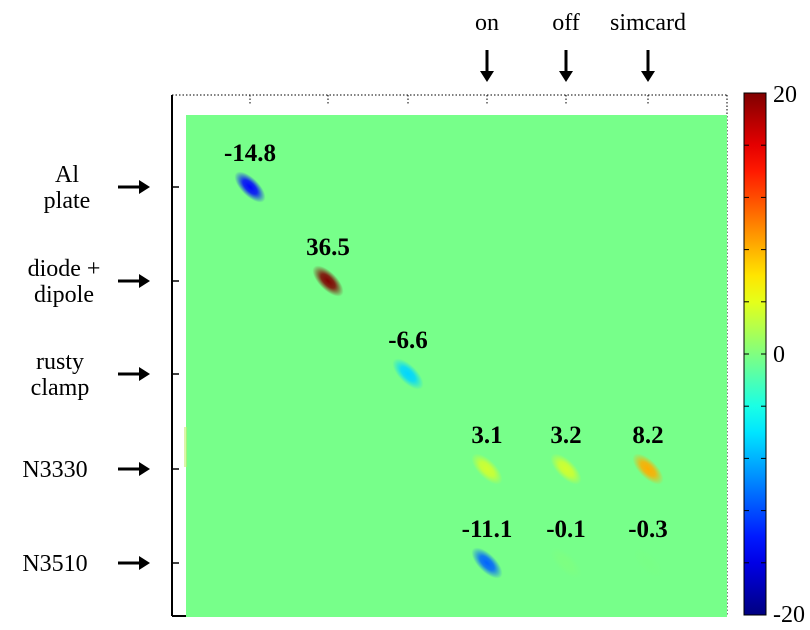 The height and width of the screenshot is (630, 810). I want to click on value-label: -14.8, so click(250, 153).